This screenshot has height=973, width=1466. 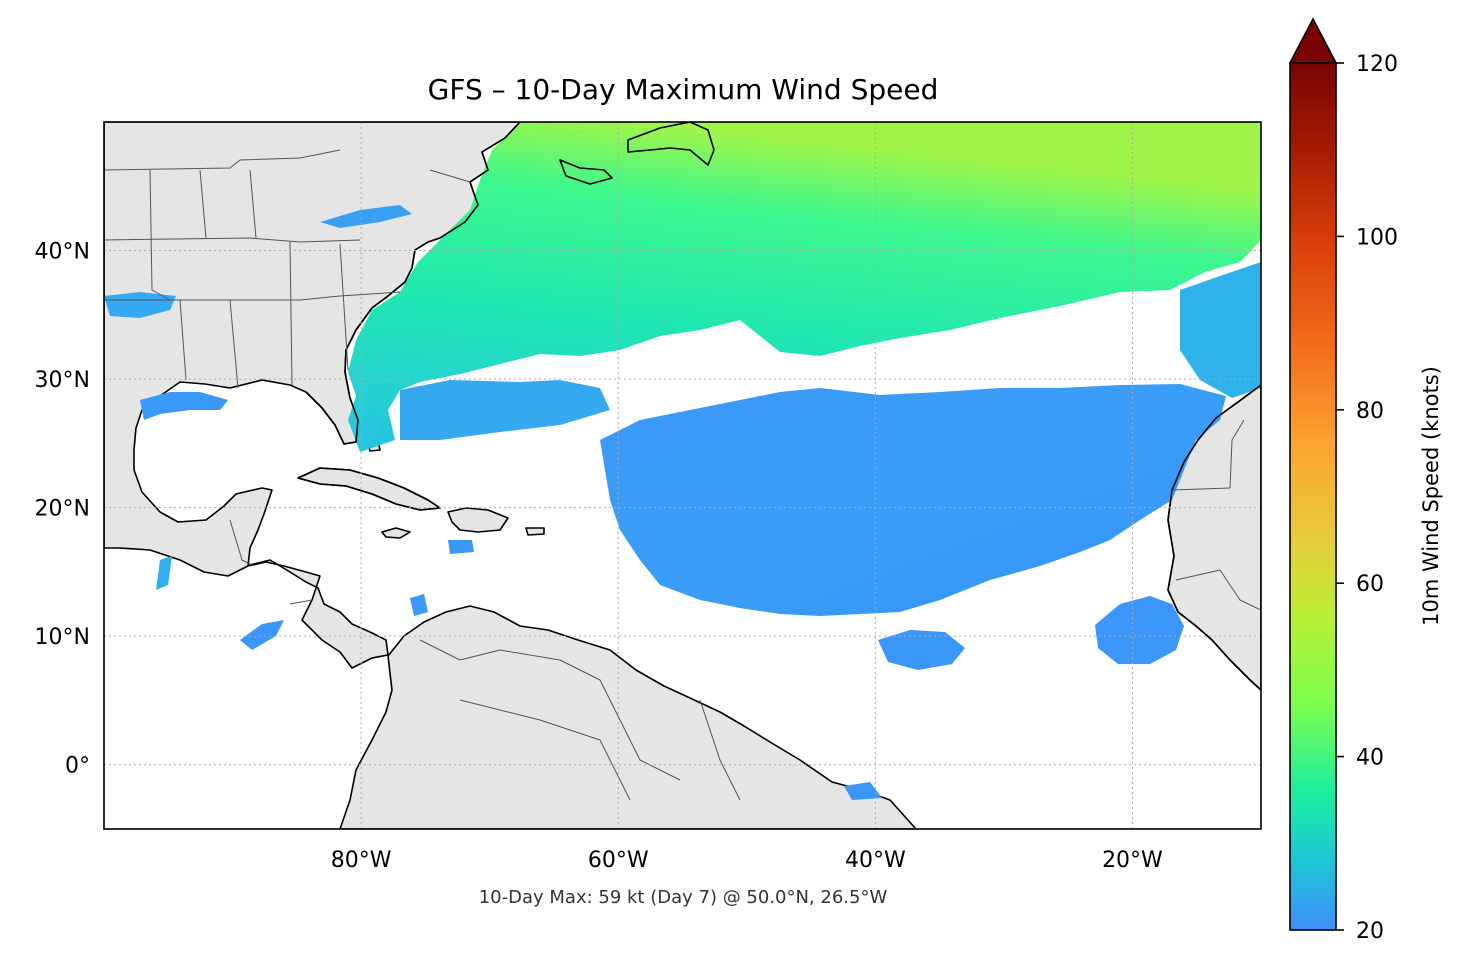 What do you see at coordinates (628, 717) in the screenshot?
I see `land-south-america` at bounding box center [628, 717].